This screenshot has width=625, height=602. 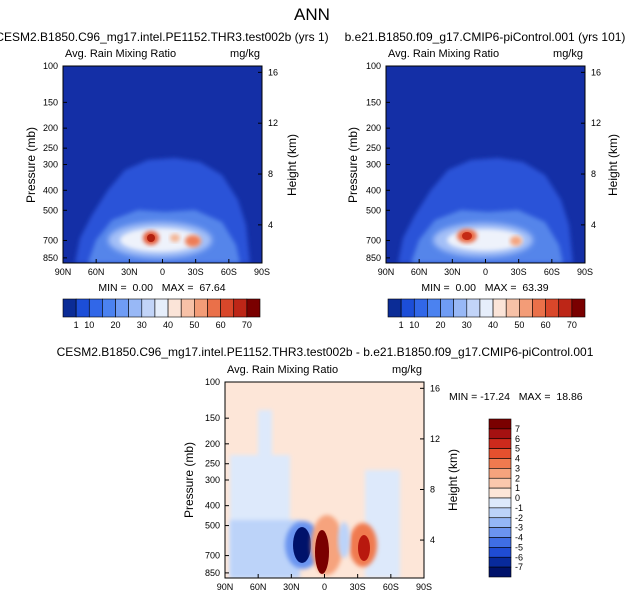 I want to click on colorbar-label: 7, so click(x=517, y=429).